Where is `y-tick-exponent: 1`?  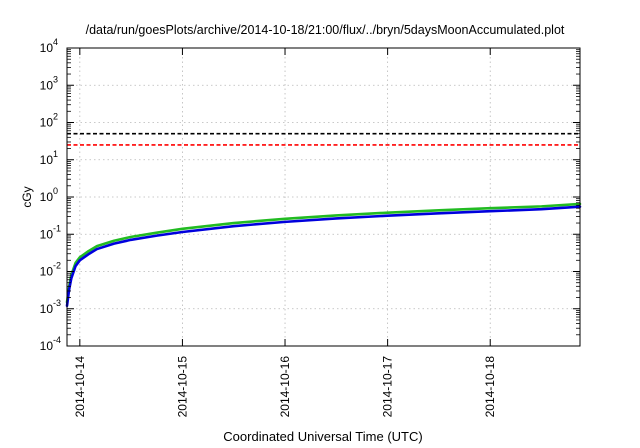
y-tick-exponent: 1 is located at coordinates (55, 154).